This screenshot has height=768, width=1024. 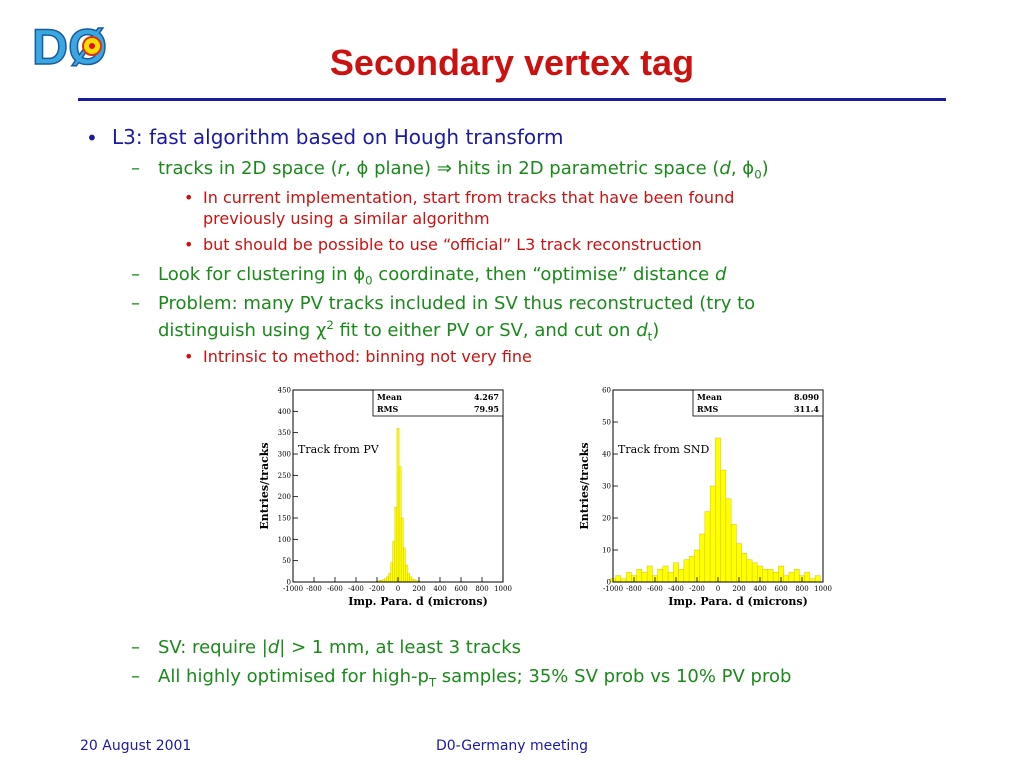 What do you see at coordinates (284, 455) in the screenshot?
I see `y-tick-label: 300` at bounding box center [284, 455].